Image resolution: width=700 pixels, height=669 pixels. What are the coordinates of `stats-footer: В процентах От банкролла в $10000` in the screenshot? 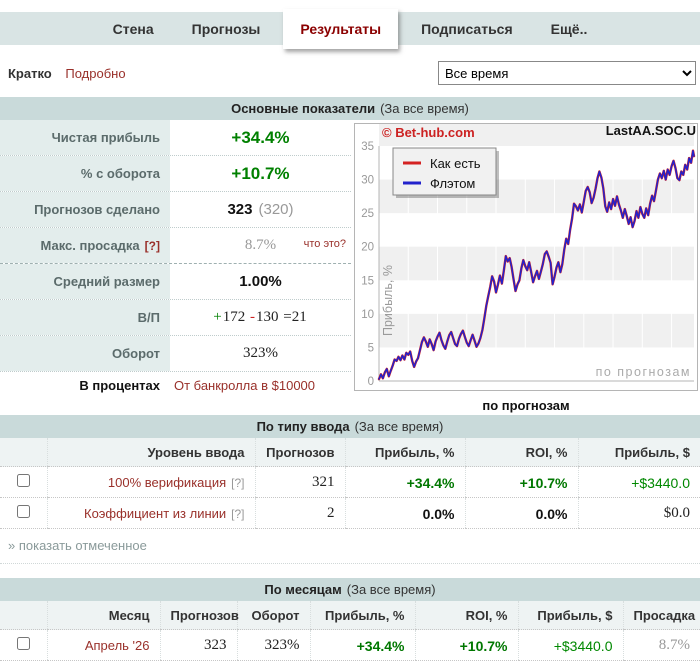 It's located at (175, 385).